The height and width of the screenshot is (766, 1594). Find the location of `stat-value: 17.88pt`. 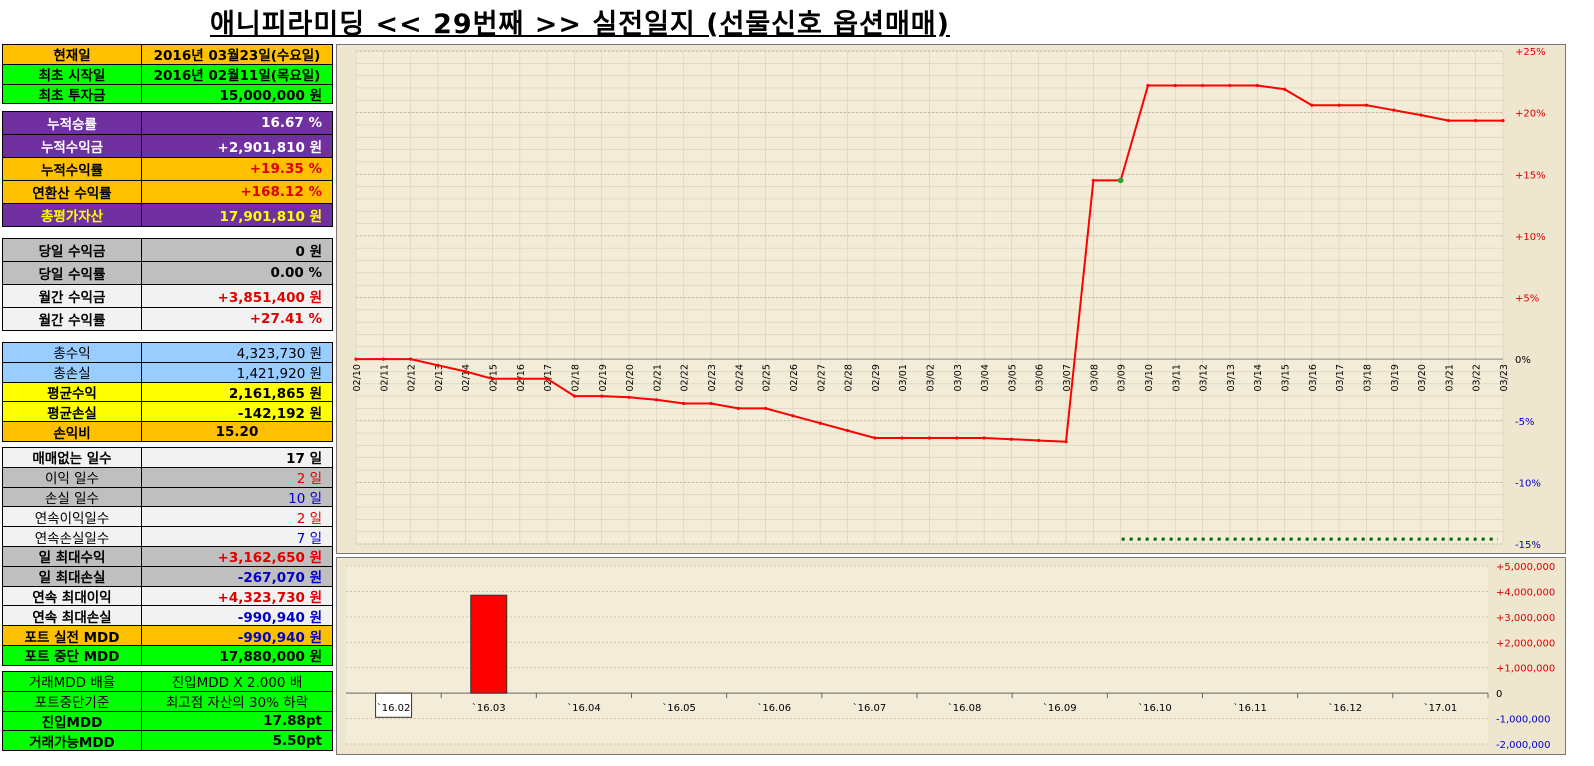

stat-value: 17.88pt is located at coordinates (292, 720).